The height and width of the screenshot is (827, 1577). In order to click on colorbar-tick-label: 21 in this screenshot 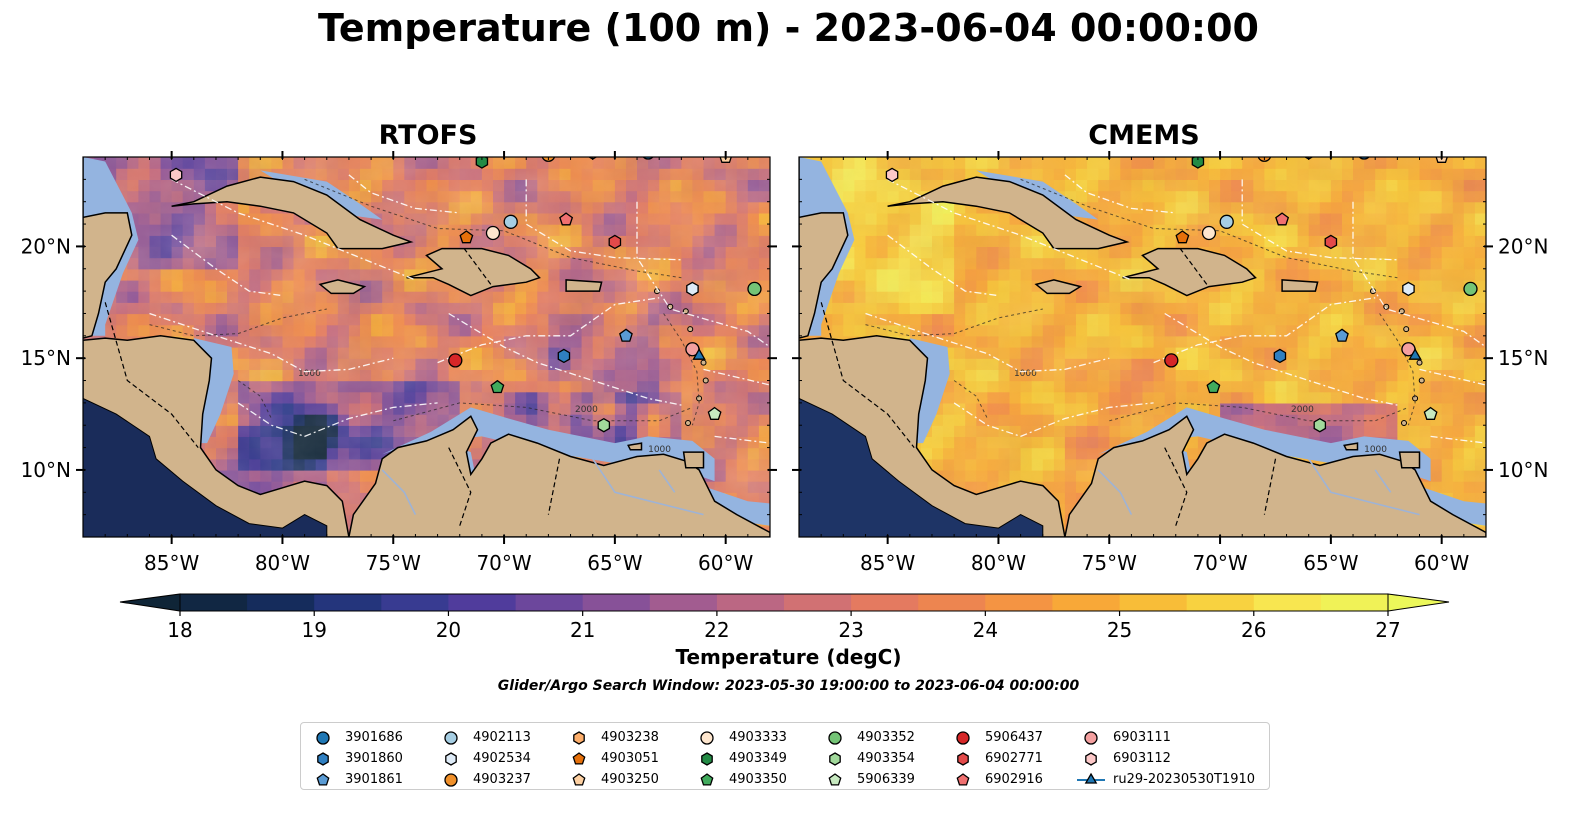, I will do `click(582, 630)`.